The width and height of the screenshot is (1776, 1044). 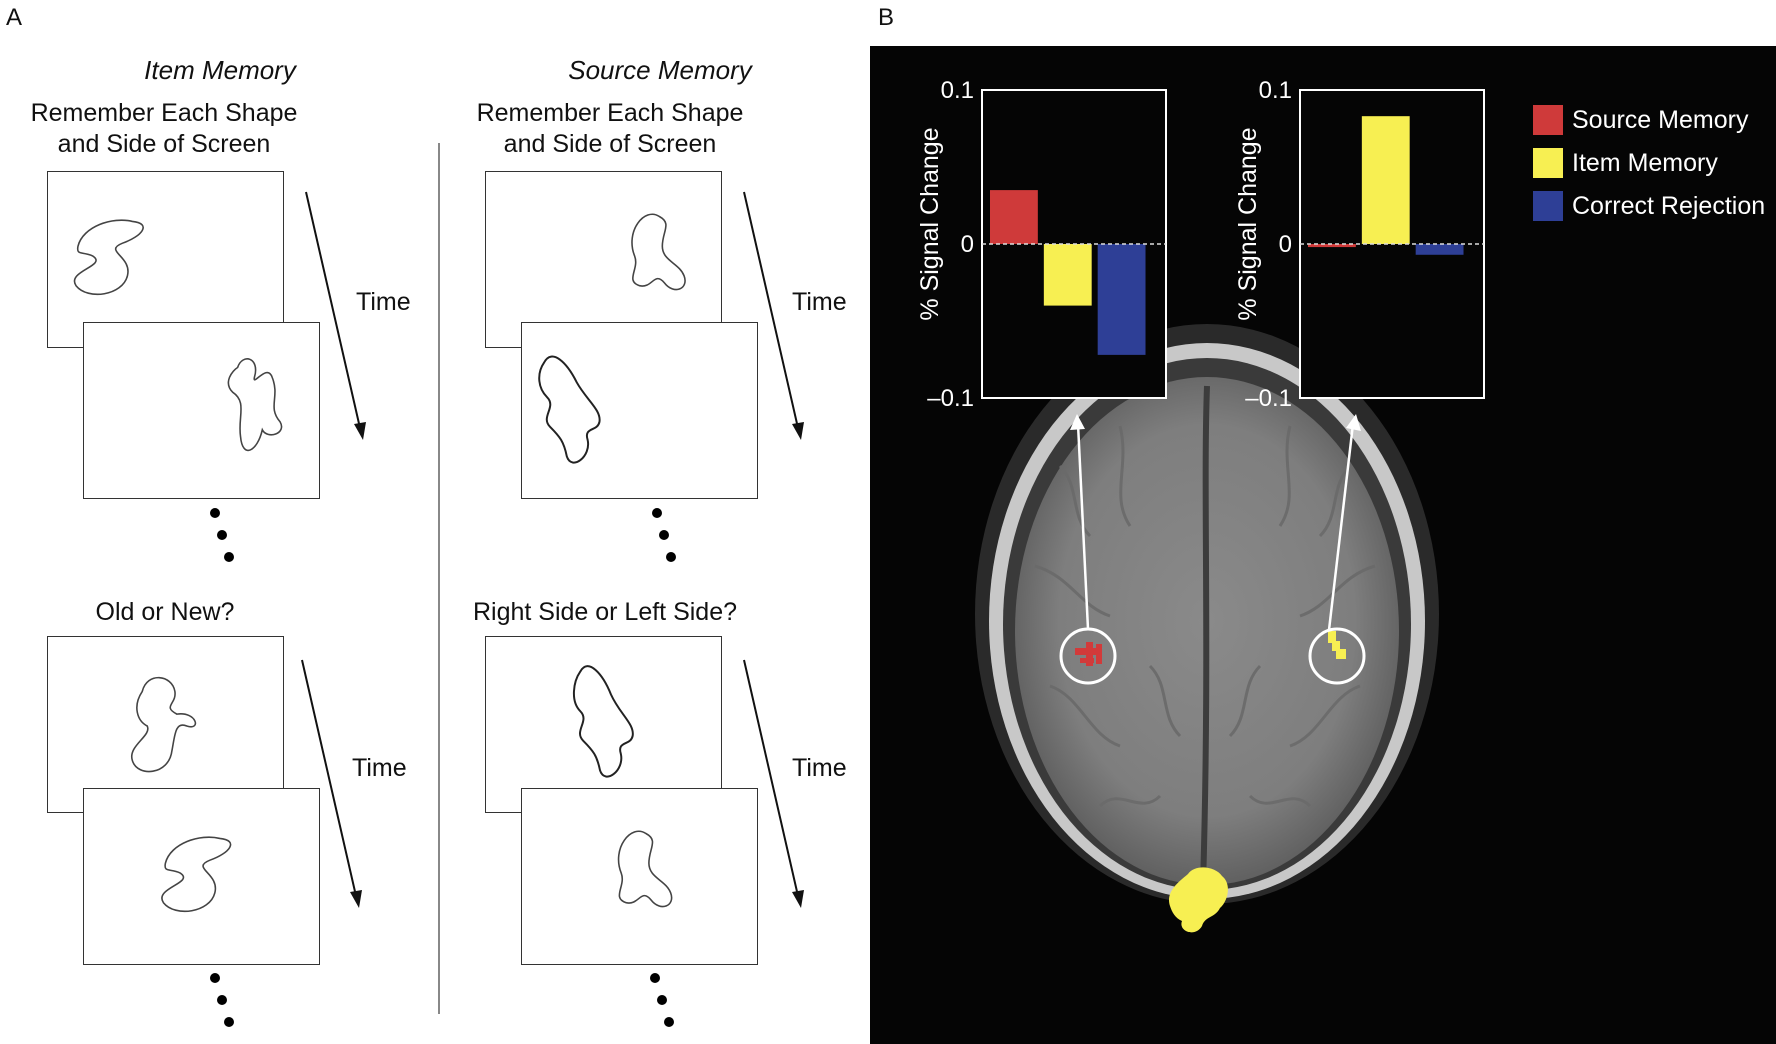 What do you see at coordinates (1040, 247) in the screenshot?
I see `bar-chart-left-roi: 0.1 0 –0.1 % Signal Change` at bounding box center [1040, 247].